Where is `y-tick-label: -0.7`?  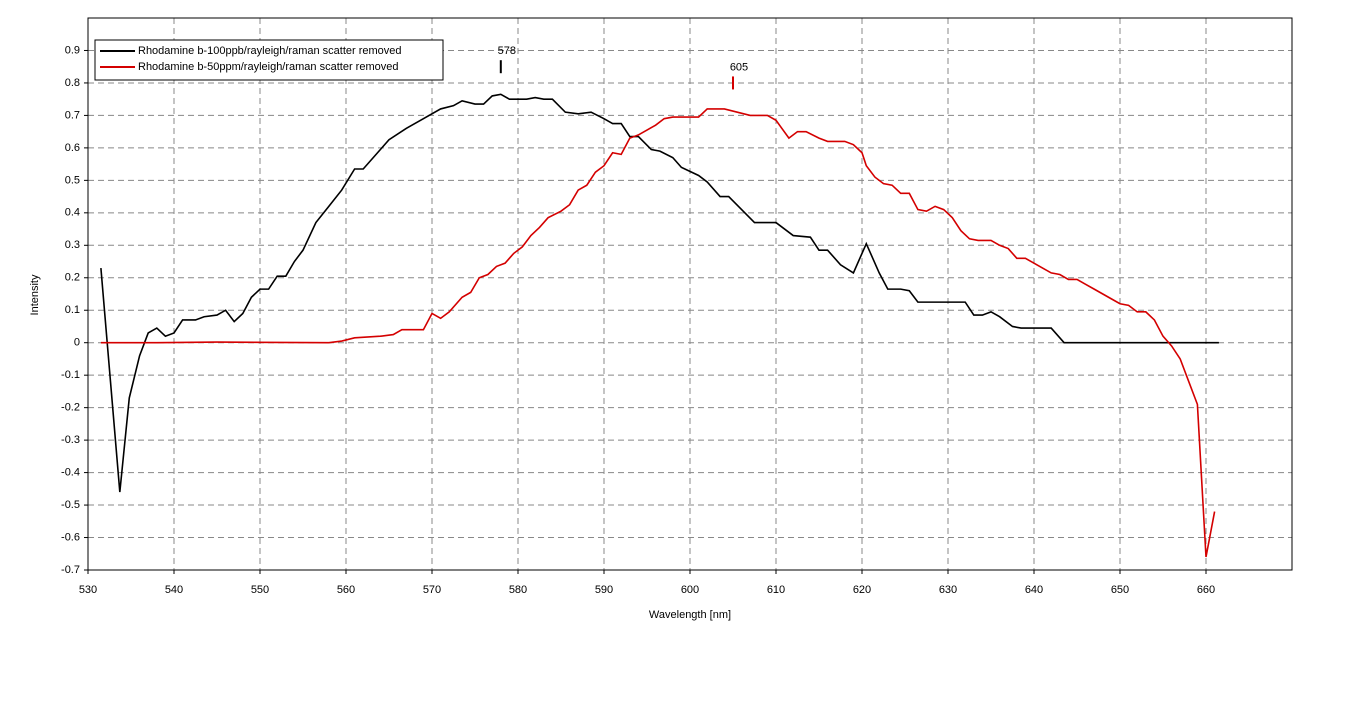
y-tick-label: -0.7 is located at coordinates (70, 570).